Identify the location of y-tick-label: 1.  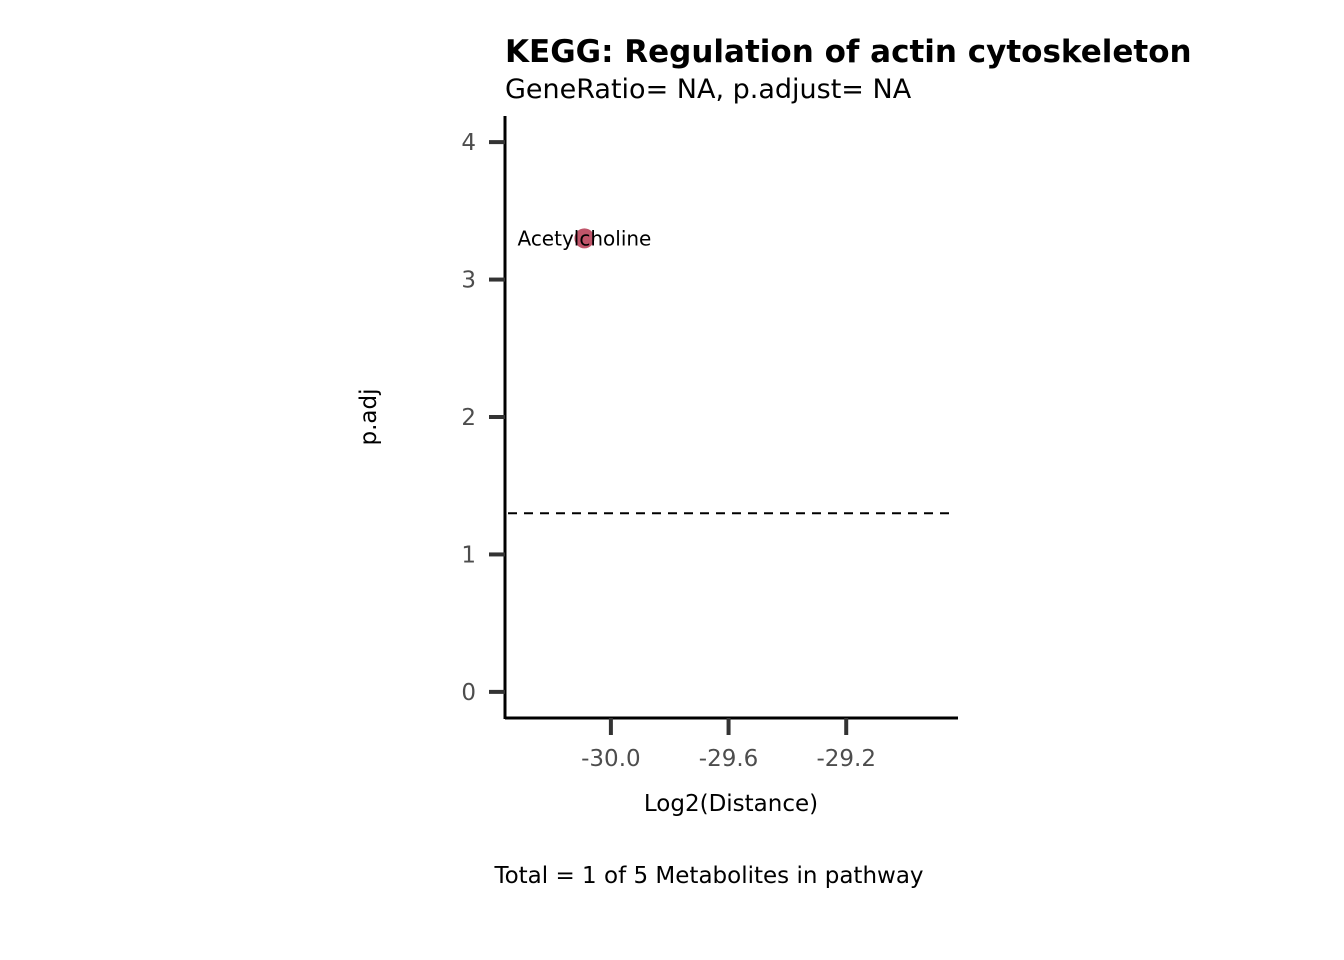
(468, 555).